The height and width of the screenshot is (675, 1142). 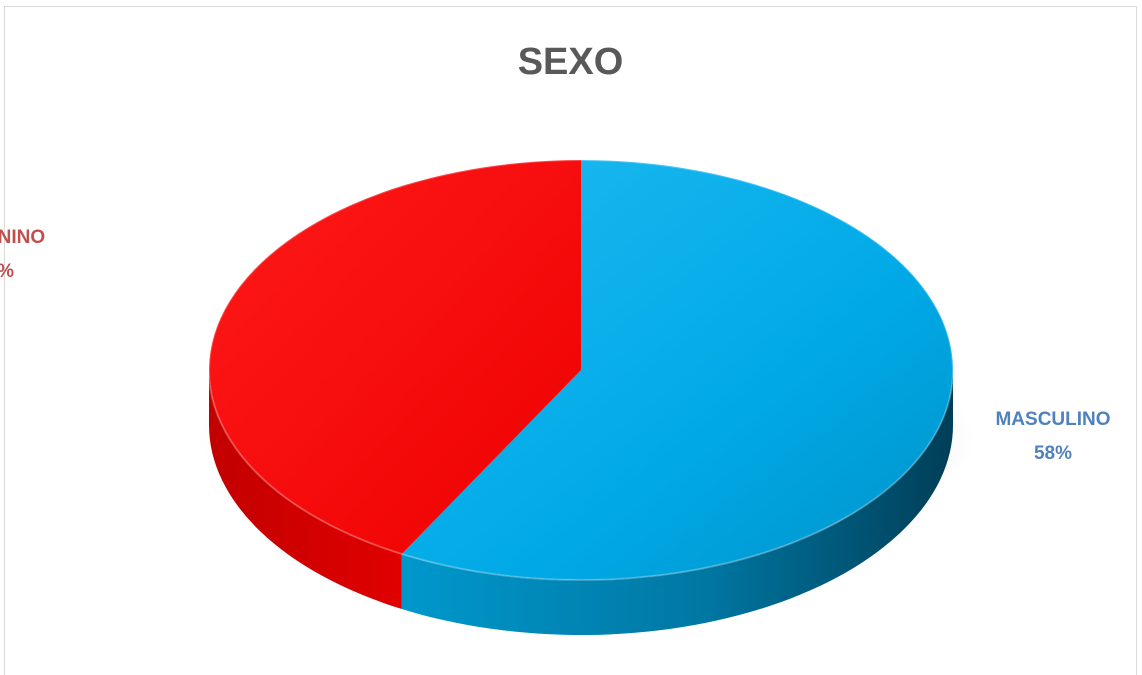 I want to click on label-femenino-percent: 42%, so click(x=7, y=271).